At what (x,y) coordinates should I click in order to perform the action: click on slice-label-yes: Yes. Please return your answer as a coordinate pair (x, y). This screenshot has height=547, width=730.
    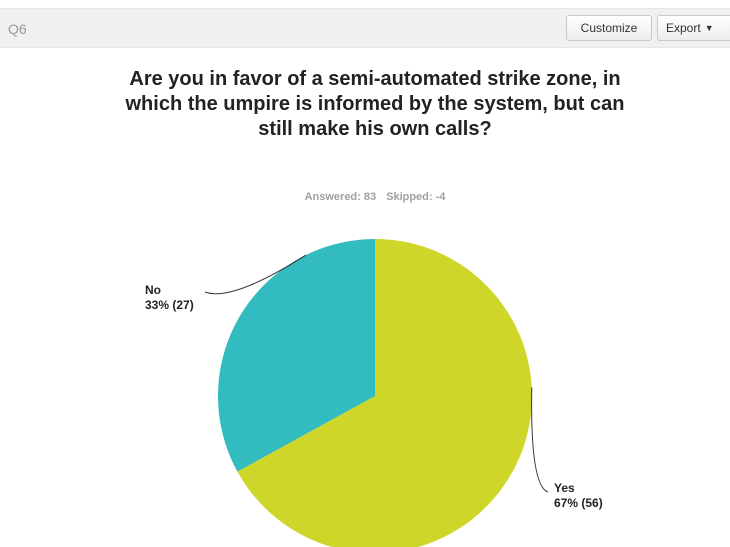
    Looking at the image, I should click on (564, 488).